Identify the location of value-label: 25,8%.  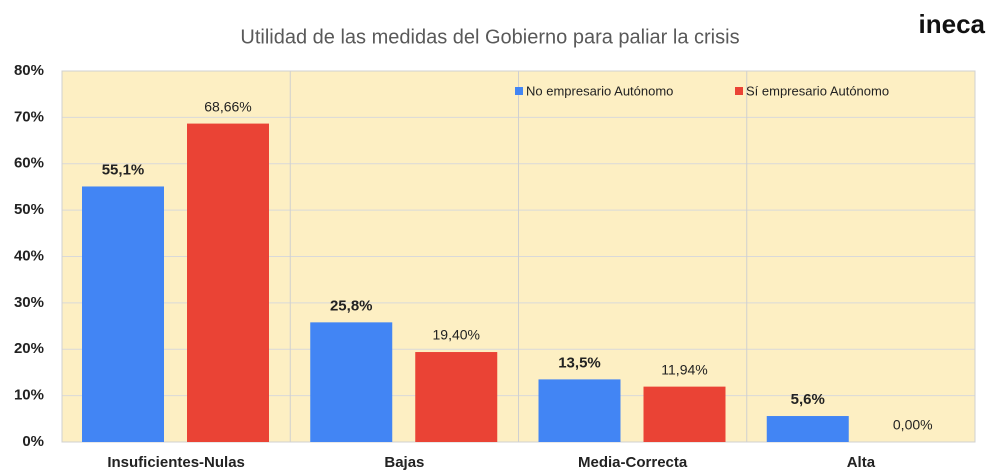
(351, 305).